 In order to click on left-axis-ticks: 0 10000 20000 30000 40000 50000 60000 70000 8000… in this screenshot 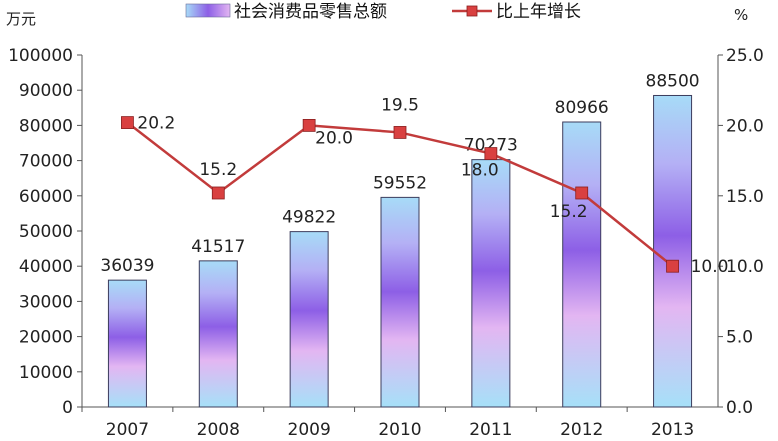, I will do `click(45, 232)`.